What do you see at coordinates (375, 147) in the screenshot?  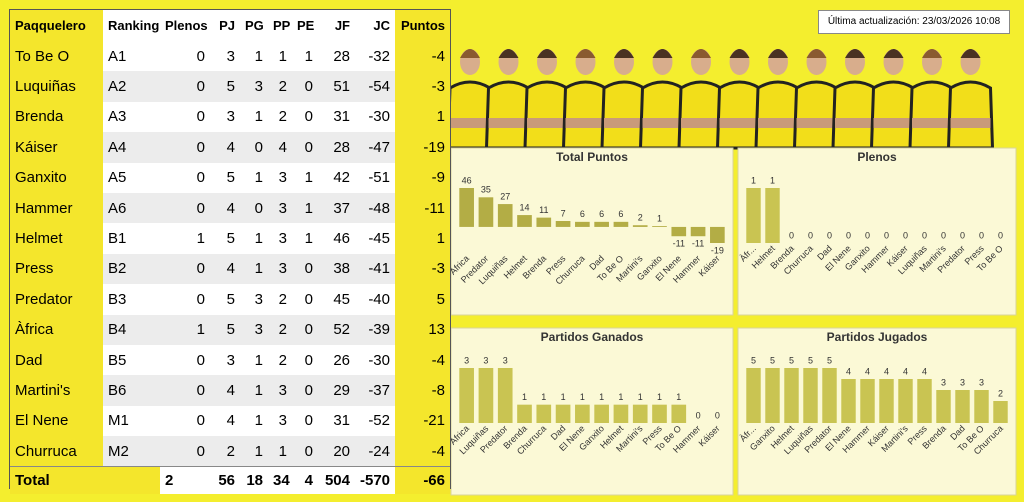 I see `table-cell: -47` at bounding box center [375, 147].